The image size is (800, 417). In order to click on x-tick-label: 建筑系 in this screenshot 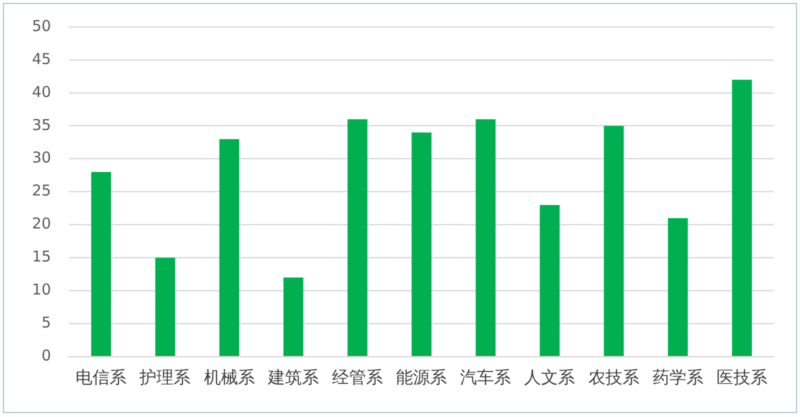, I will do `click(292, 378)`.